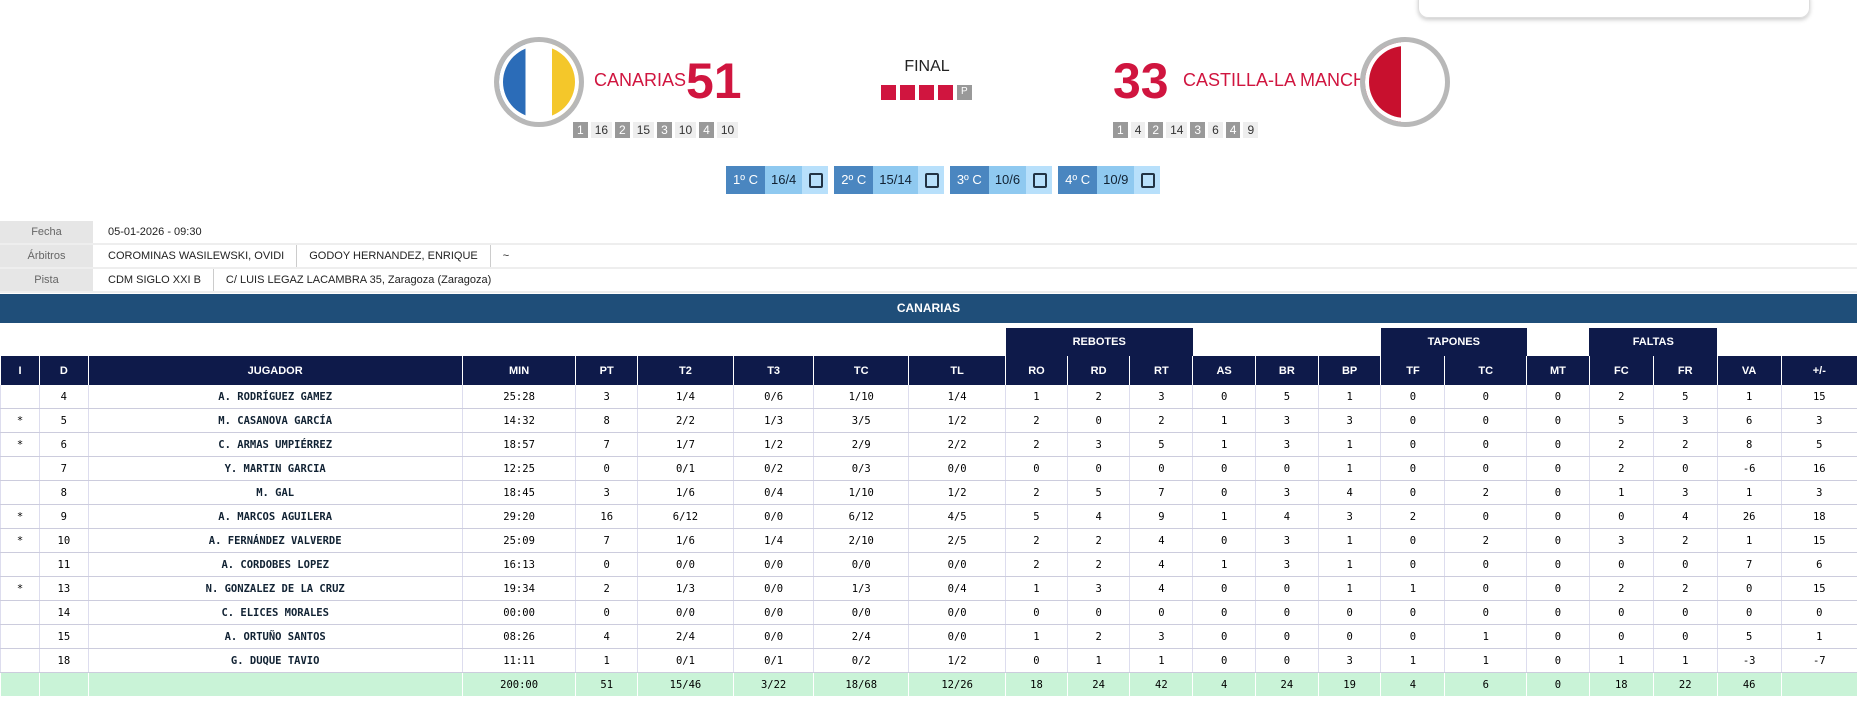 This screenshot has height=704, width=1857. I want to click on cell: -7, so click(1818, 660).